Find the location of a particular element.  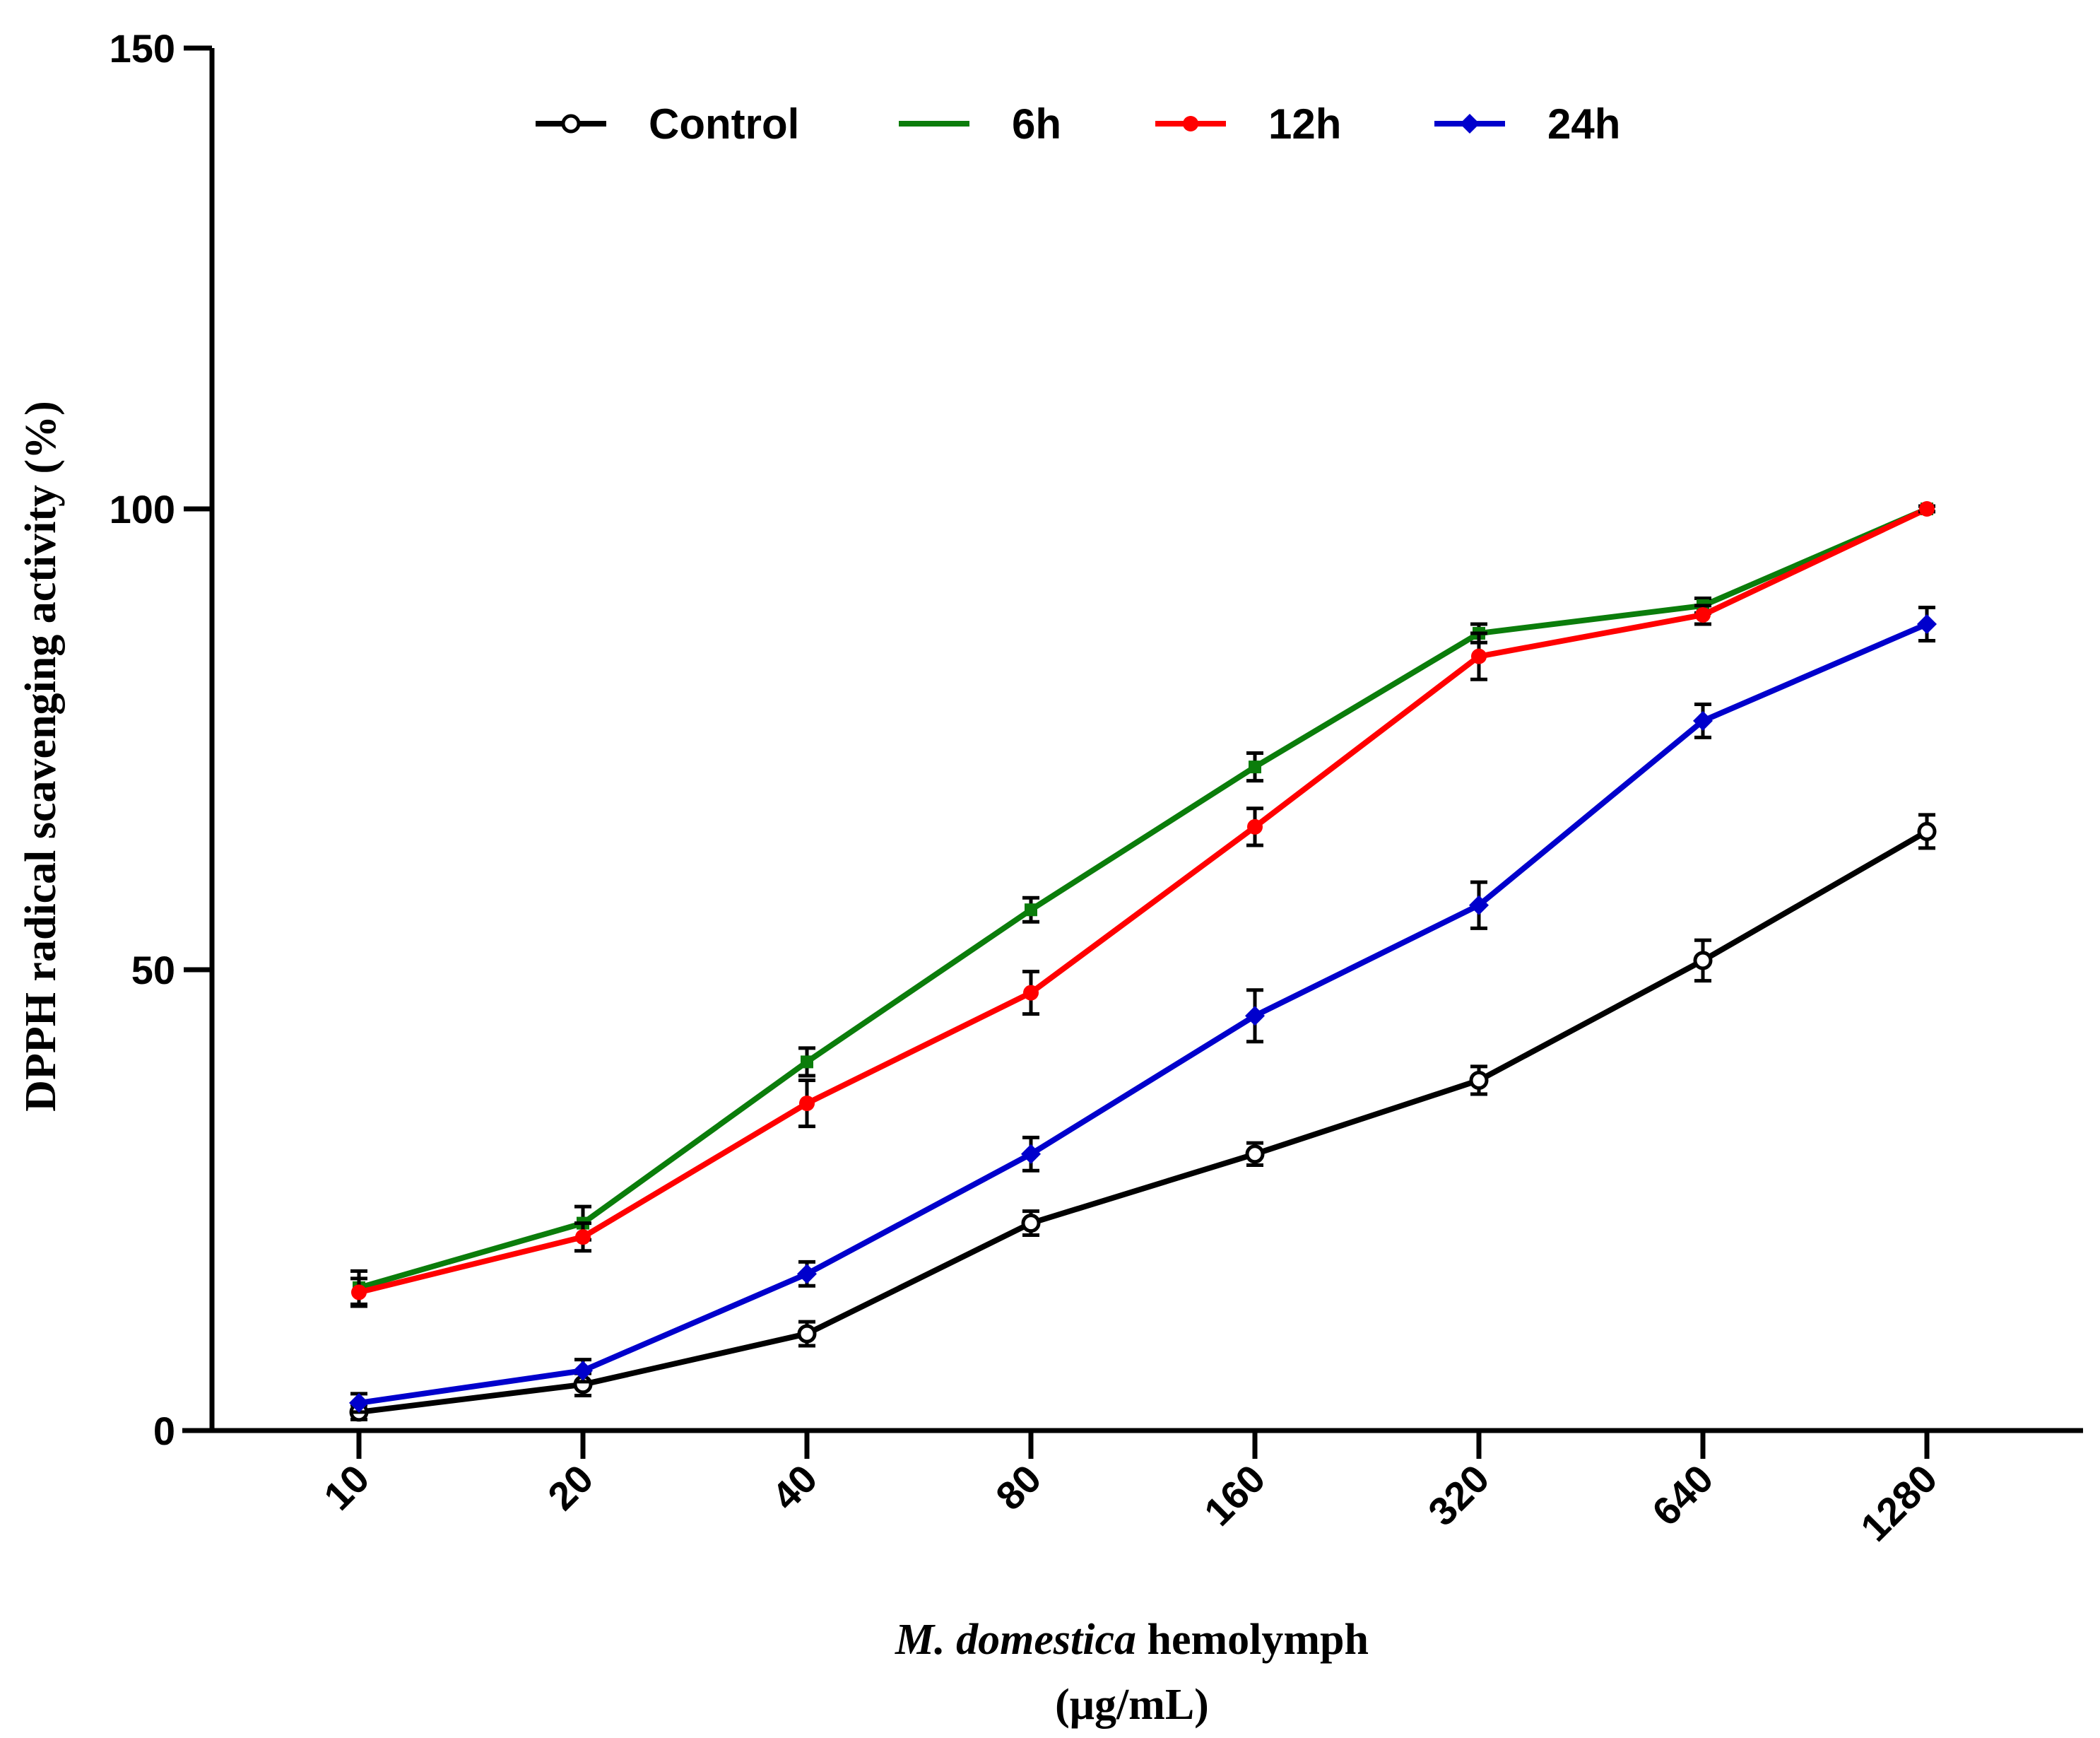

x-tick-label-40: 40 is located at coordinates (794, 1487).